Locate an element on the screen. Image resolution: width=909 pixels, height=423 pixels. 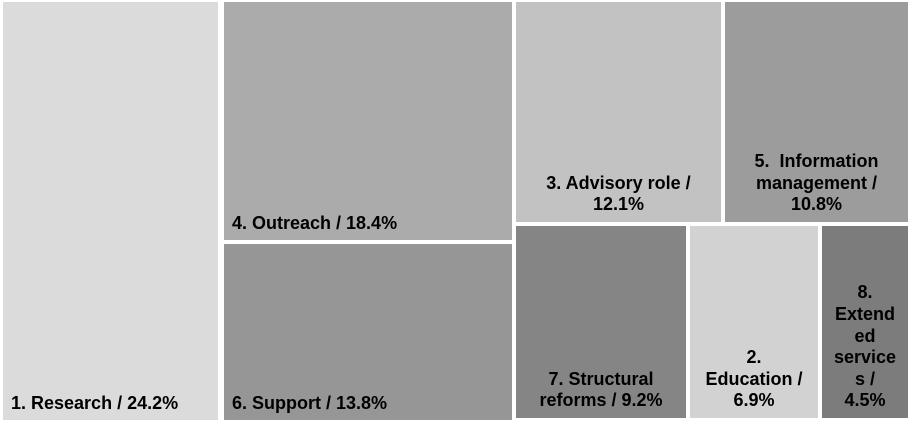
treemap-cell-support-label: 6. Support / 13.8% is located at coordinates (310, 403).